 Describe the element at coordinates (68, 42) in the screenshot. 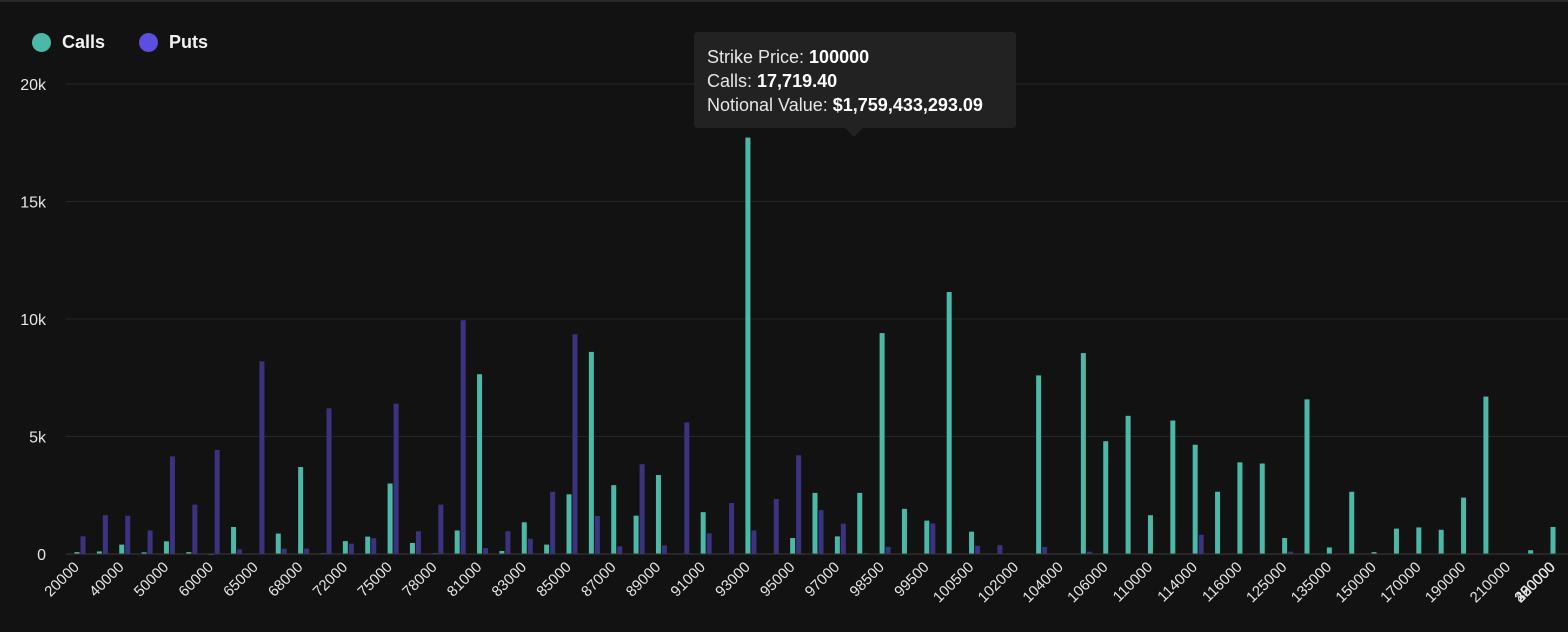

I see `legend-calls: Calls` at that location.